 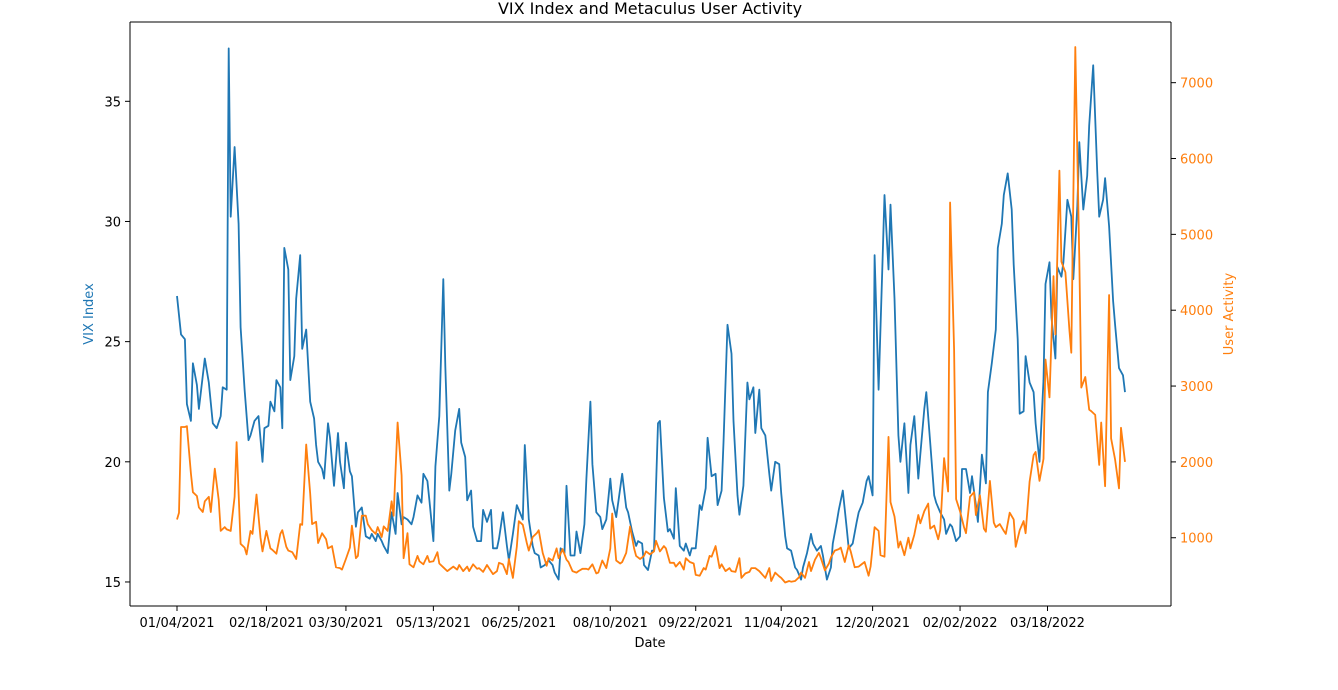 What do you see at coordinates (112, 343) in the screenshot?
I see `left-y-tick-label: 25` at bounding box center [112, 343].